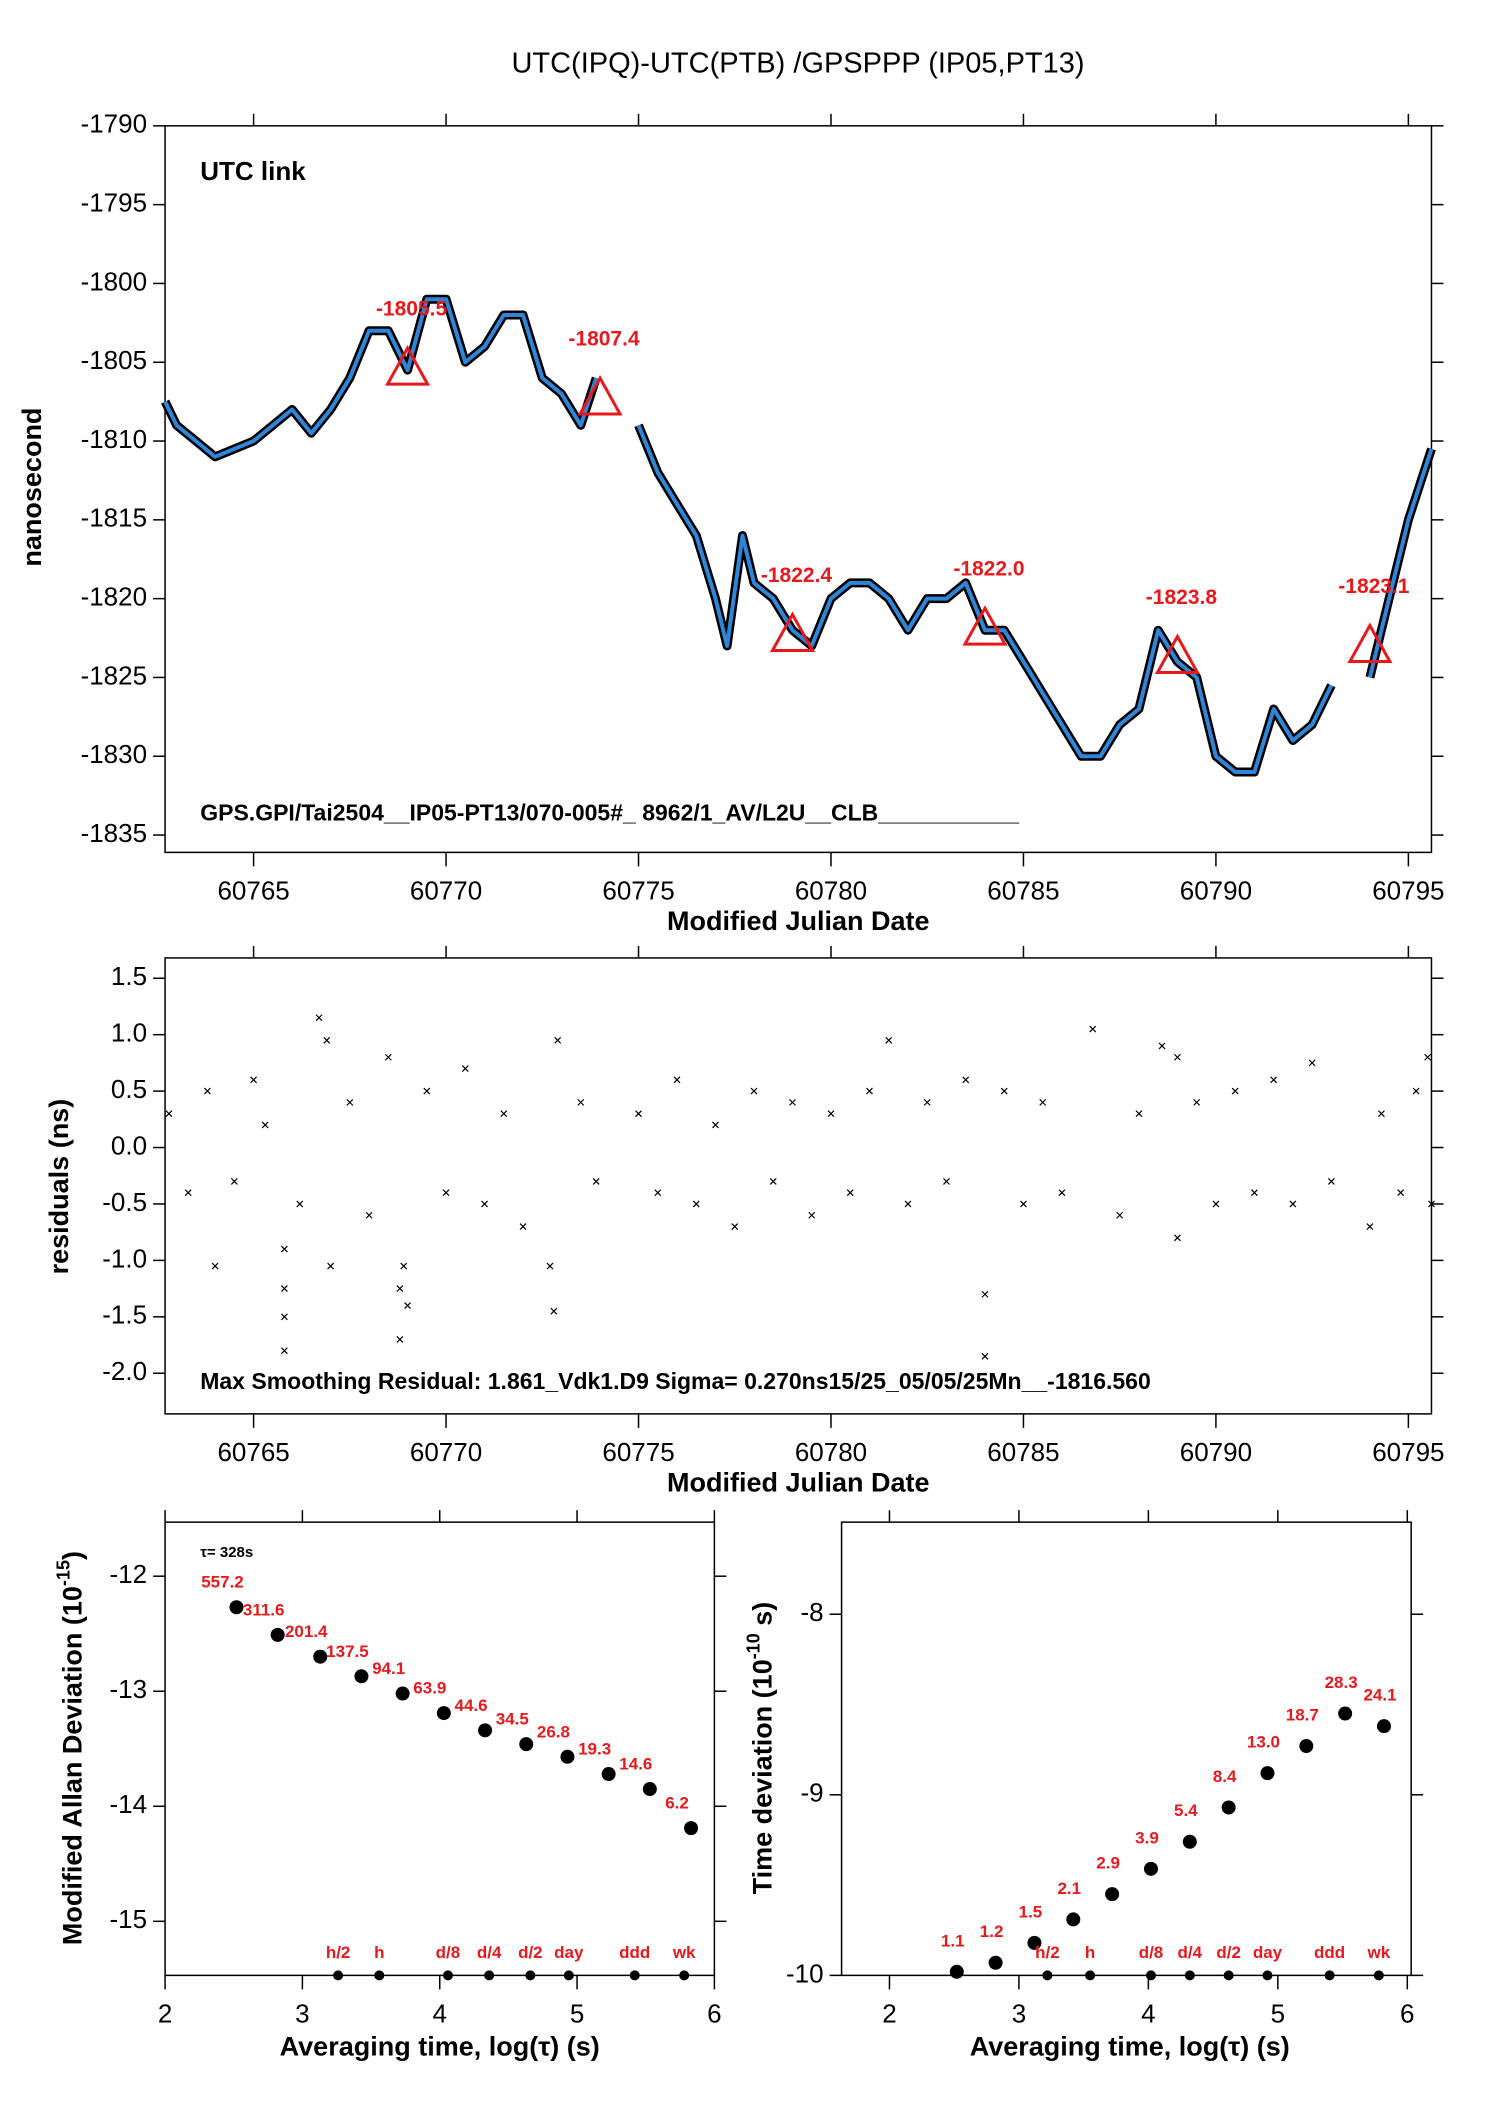  I want to click on point-label: 18.7, so click(1302, 1715).